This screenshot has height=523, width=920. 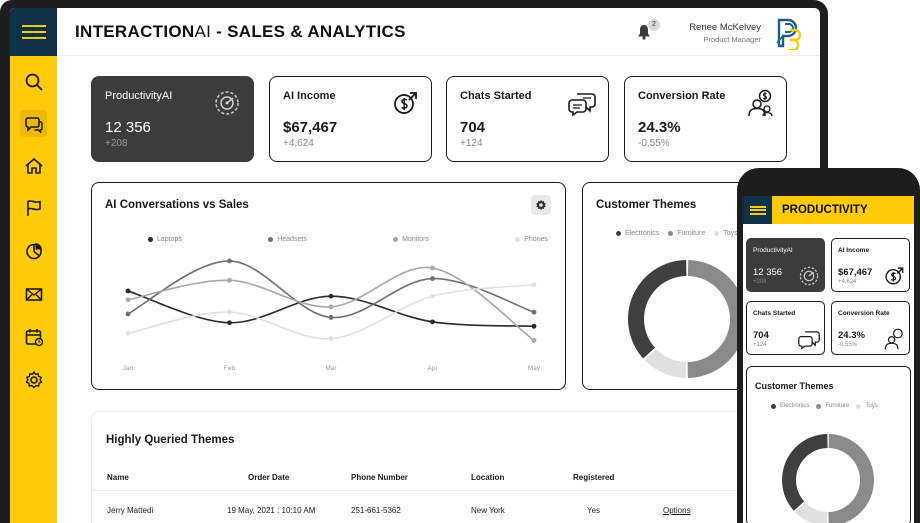 I want to click on bell-icon, so click(x=644, y=32).